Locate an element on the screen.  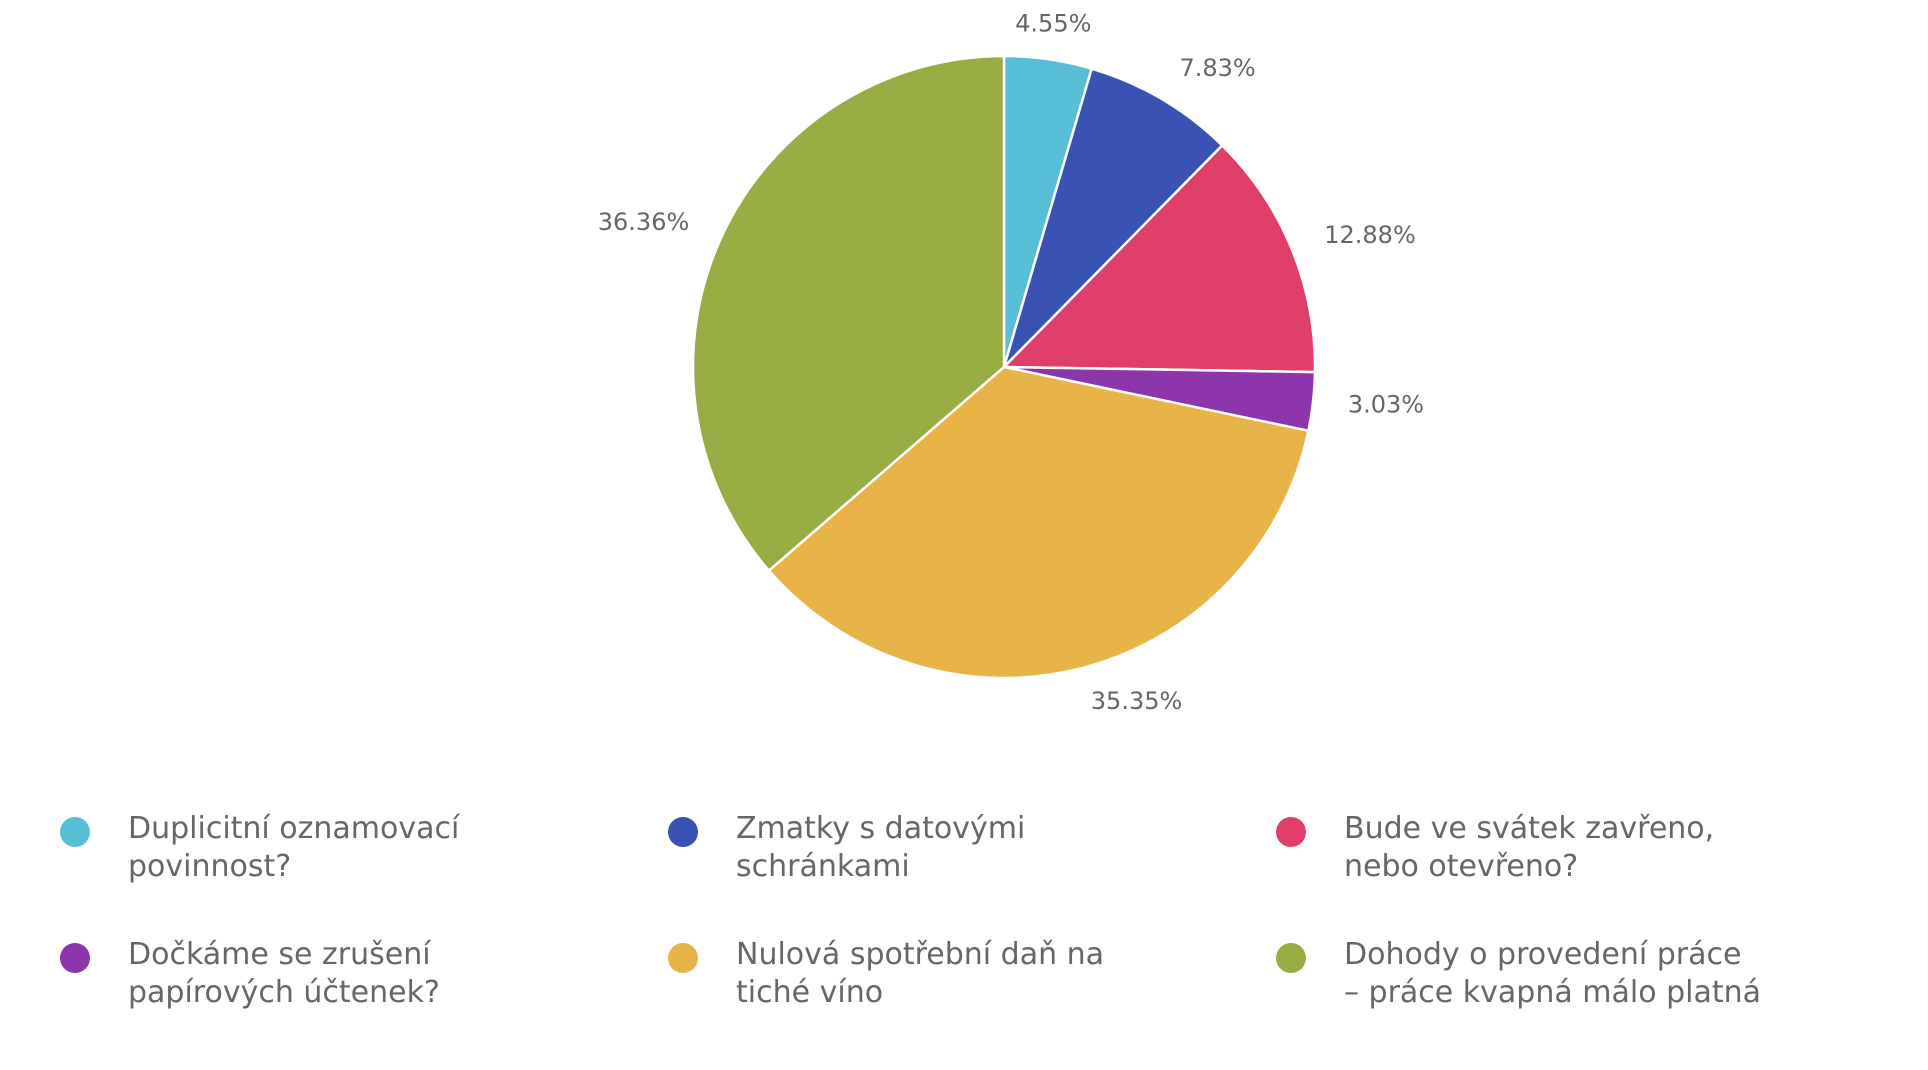
legend-item: Dočkáme se zrušení papírových účtenek? is located at coordinates (364, 974).